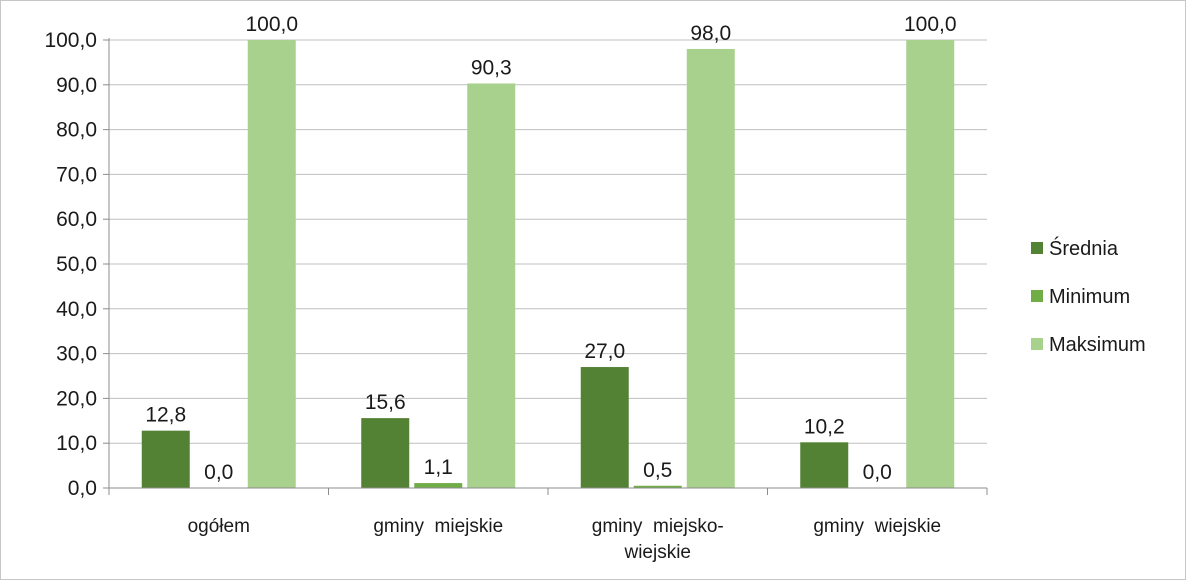 This screenshot has width=1187, height=581. I want to click on y-tick-label: 100,0, so click(70, 40).